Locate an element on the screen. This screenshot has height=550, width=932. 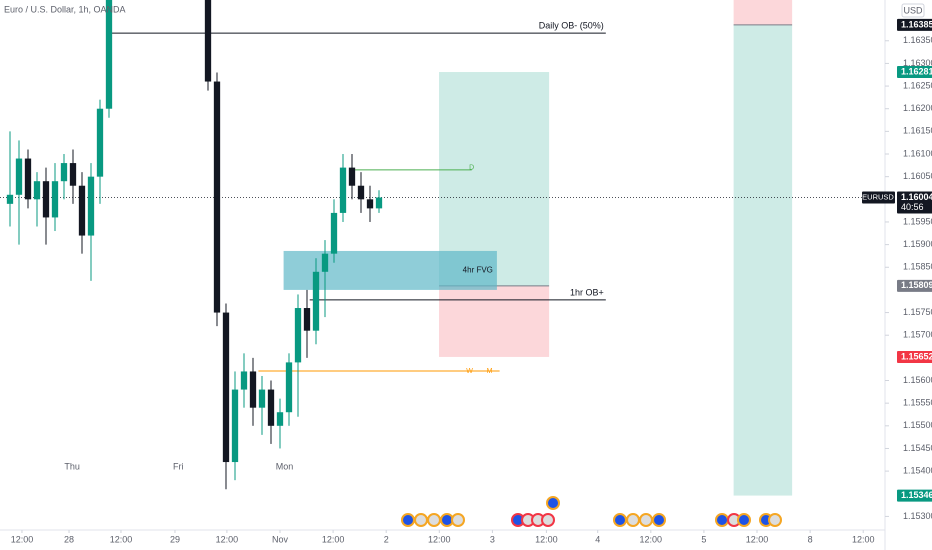
y-tick-label: 1.16100 is located at coordinates (917, 153).